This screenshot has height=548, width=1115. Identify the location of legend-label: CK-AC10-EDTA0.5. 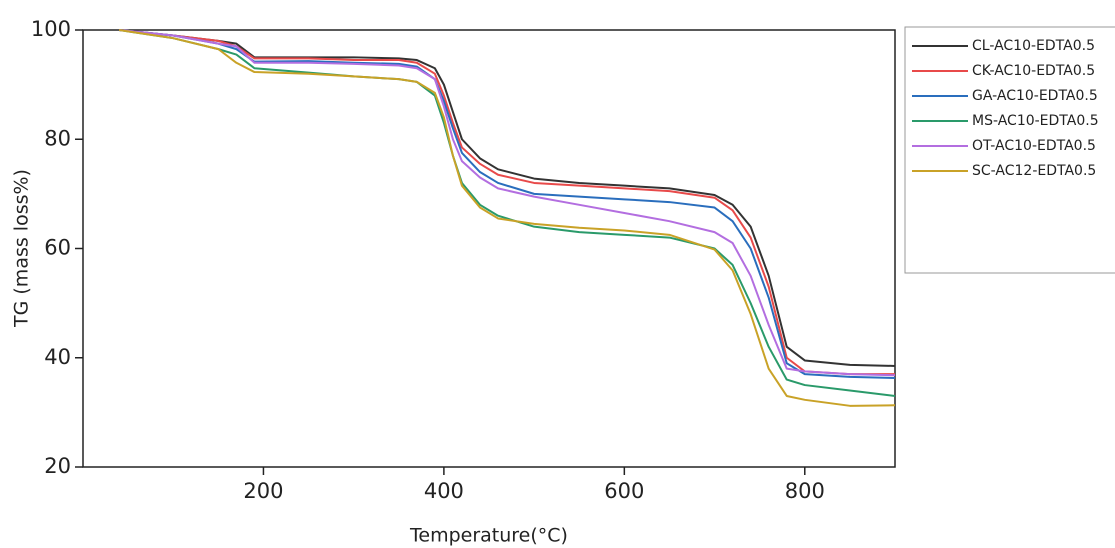
(1033, 71).